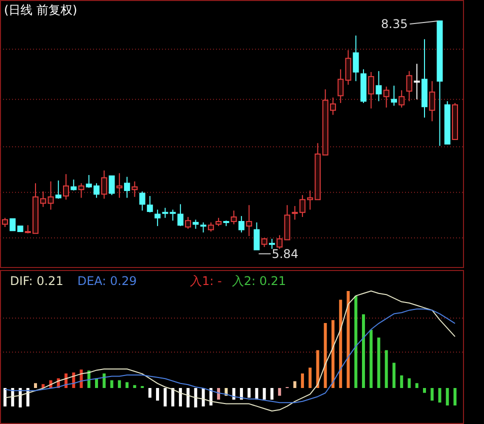 Image resolution: width=484 pixels, height=424 pixels. What do you see at coordinates (206, 281) in the screenshot?
I see `text: 入1: -` at bounding box center [206, 281].